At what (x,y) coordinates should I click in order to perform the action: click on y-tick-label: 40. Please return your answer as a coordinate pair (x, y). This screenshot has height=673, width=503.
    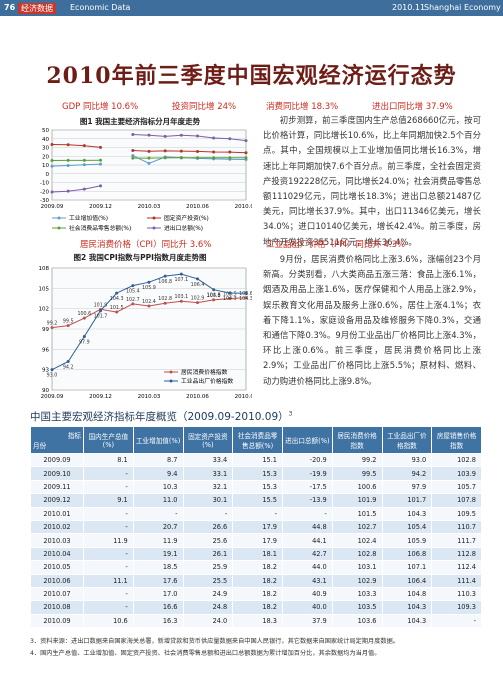
    Looking at the image, I should click on (45, 140).